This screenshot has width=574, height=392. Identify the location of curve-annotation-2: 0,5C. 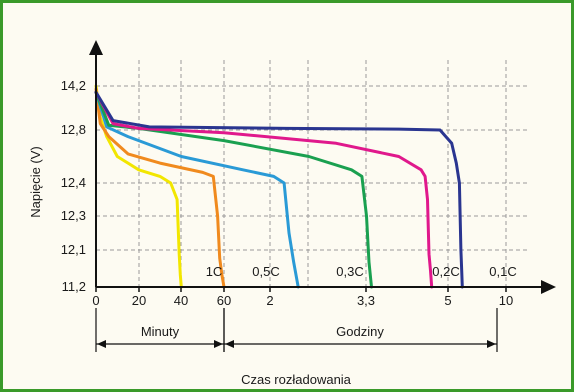
(265, 271).